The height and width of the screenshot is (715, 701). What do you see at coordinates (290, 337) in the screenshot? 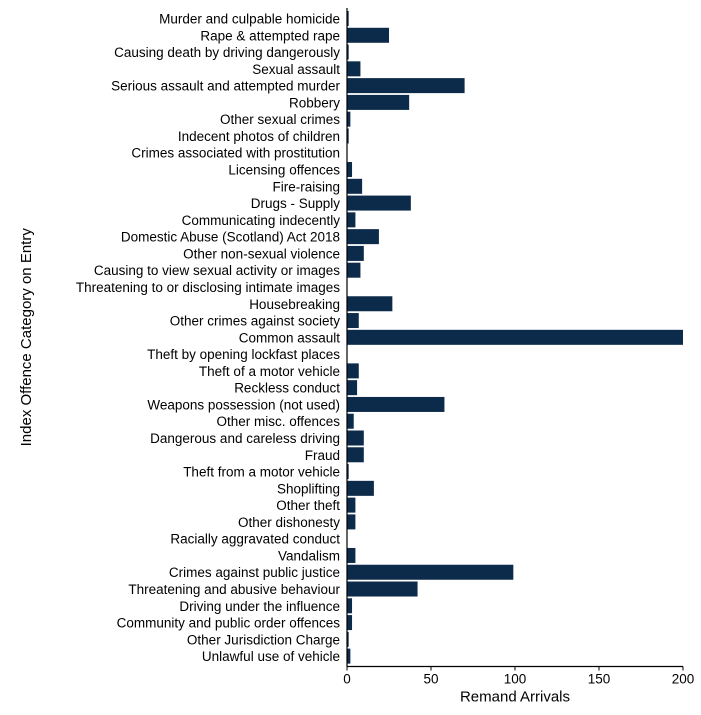
I see `category-label: Common assault` at bounding box center [290, 337].